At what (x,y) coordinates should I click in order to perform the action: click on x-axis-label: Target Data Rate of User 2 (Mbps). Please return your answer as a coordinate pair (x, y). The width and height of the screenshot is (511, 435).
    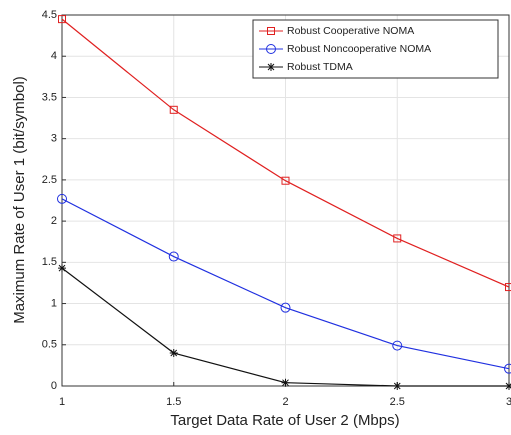
    Looking at the image, I should click on (284, 420).